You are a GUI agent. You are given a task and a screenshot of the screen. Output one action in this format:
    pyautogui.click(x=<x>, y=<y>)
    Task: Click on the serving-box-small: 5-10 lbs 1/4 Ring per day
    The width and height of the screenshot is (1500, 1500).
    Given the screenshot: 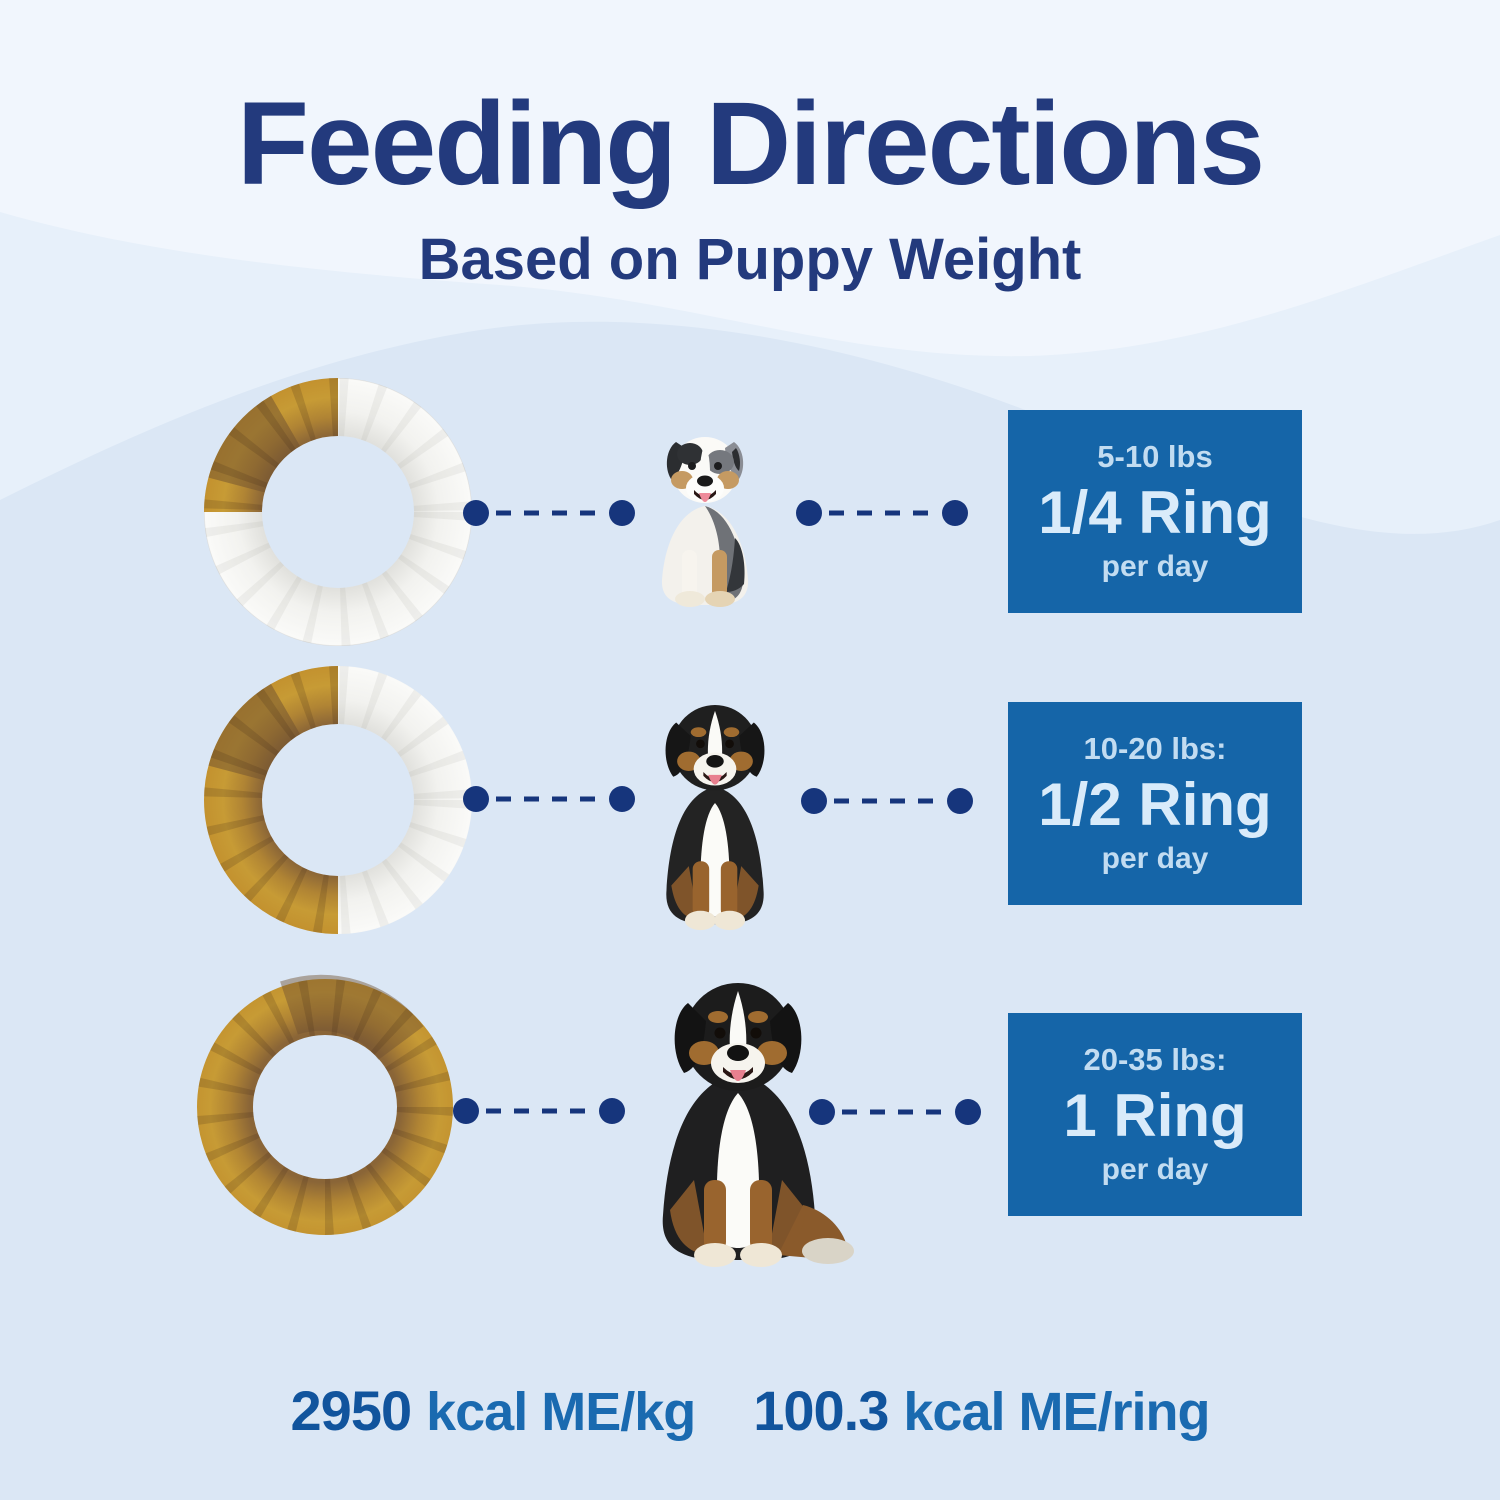 What is the action you would take?
    pyautogui.click(x=1155, y=511)
    